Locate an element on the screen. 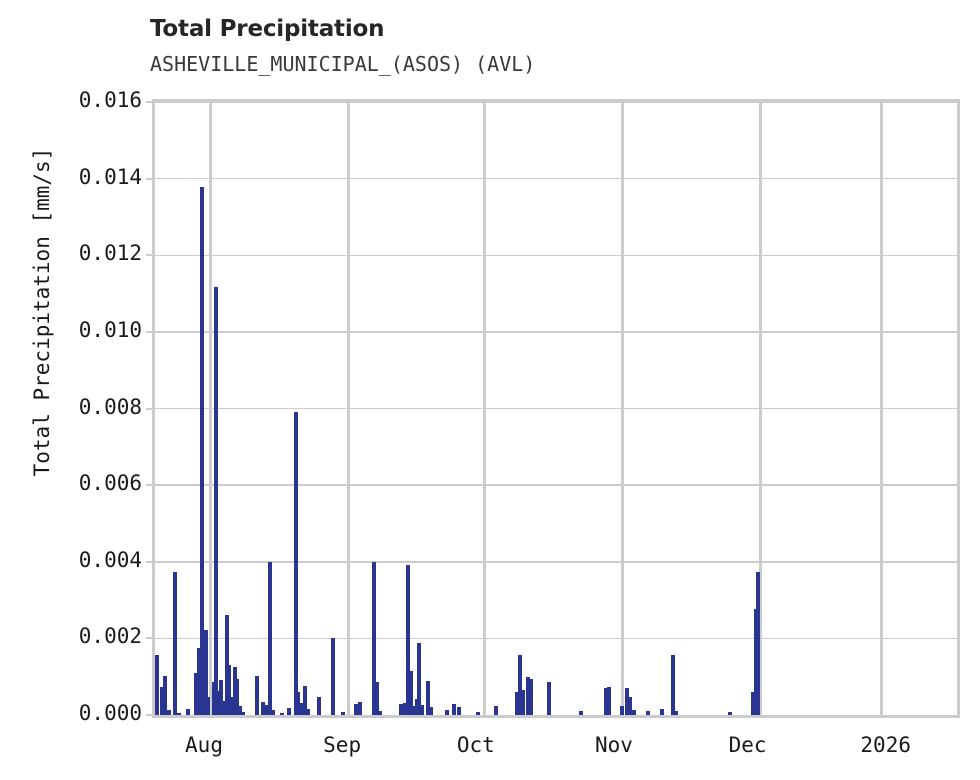 The height and width of the screenshot is (780, 980). x-tick-label: Dec is located at coordinates (747, 745).